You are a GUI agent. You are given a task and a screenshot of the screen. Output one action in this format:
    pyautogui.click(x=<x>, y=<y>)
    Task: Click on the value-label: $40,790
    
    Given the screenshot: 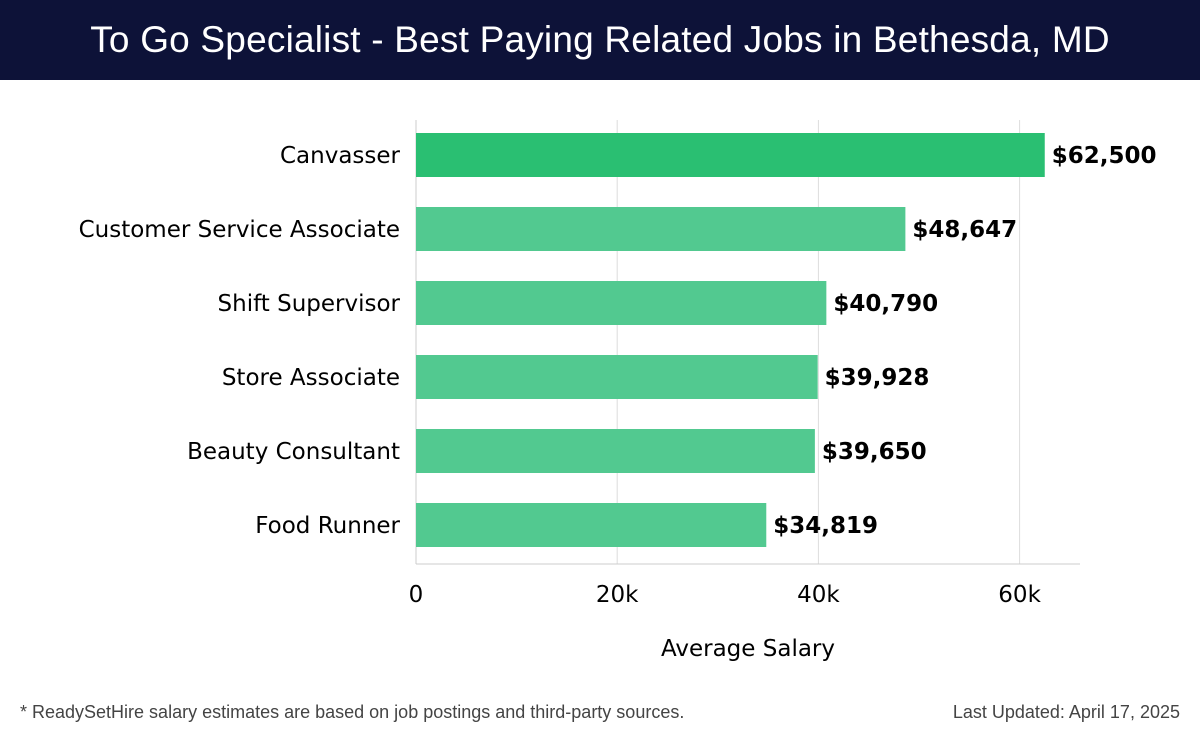 What is the action you would take?
    pyautogui.click(x=885, y=304)
    